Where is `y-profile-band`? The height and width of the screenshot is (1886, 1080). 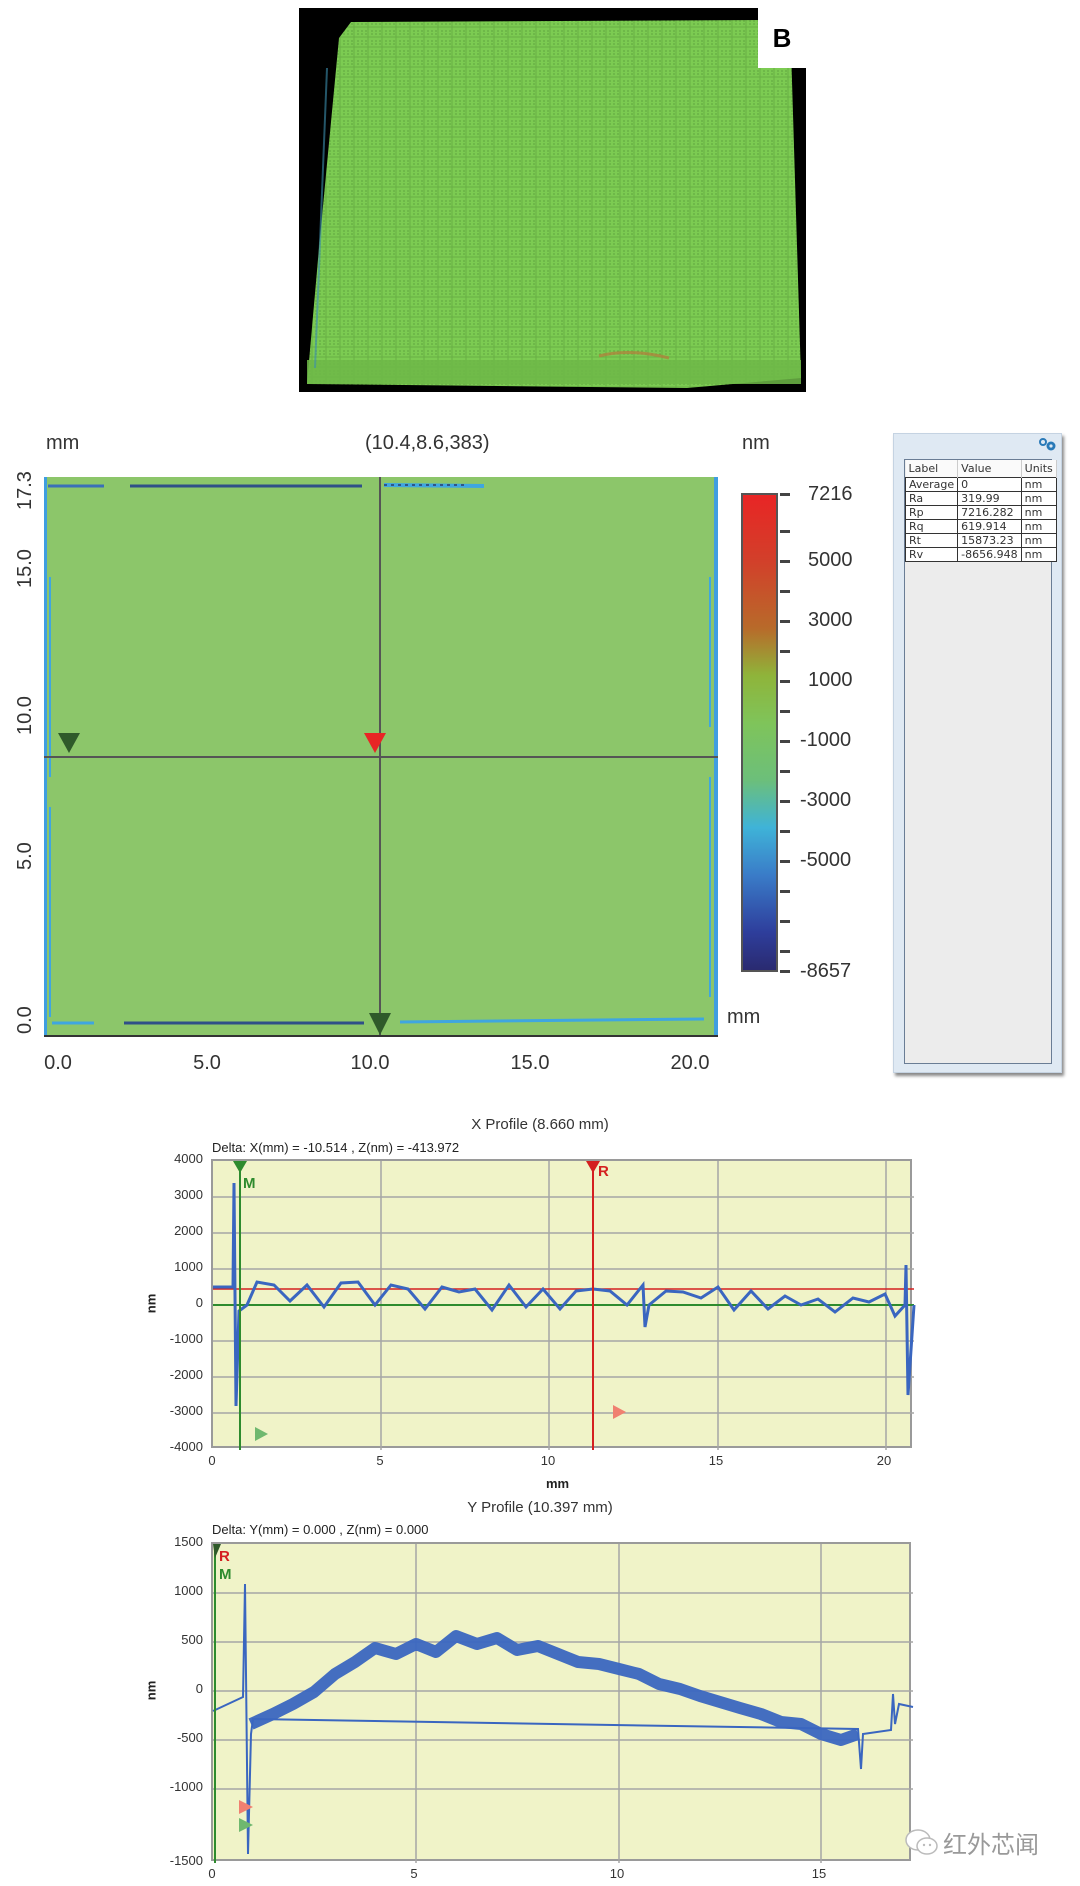
y-profile-band is located at coordinates (554, 1688).